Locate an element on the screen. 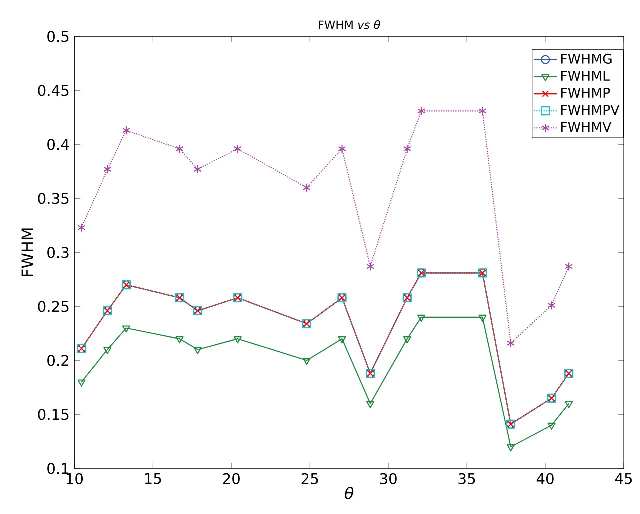 The width and height of the screenshot is (640, 514). legend-label: FWHMP is located at coordinates (586, 93).